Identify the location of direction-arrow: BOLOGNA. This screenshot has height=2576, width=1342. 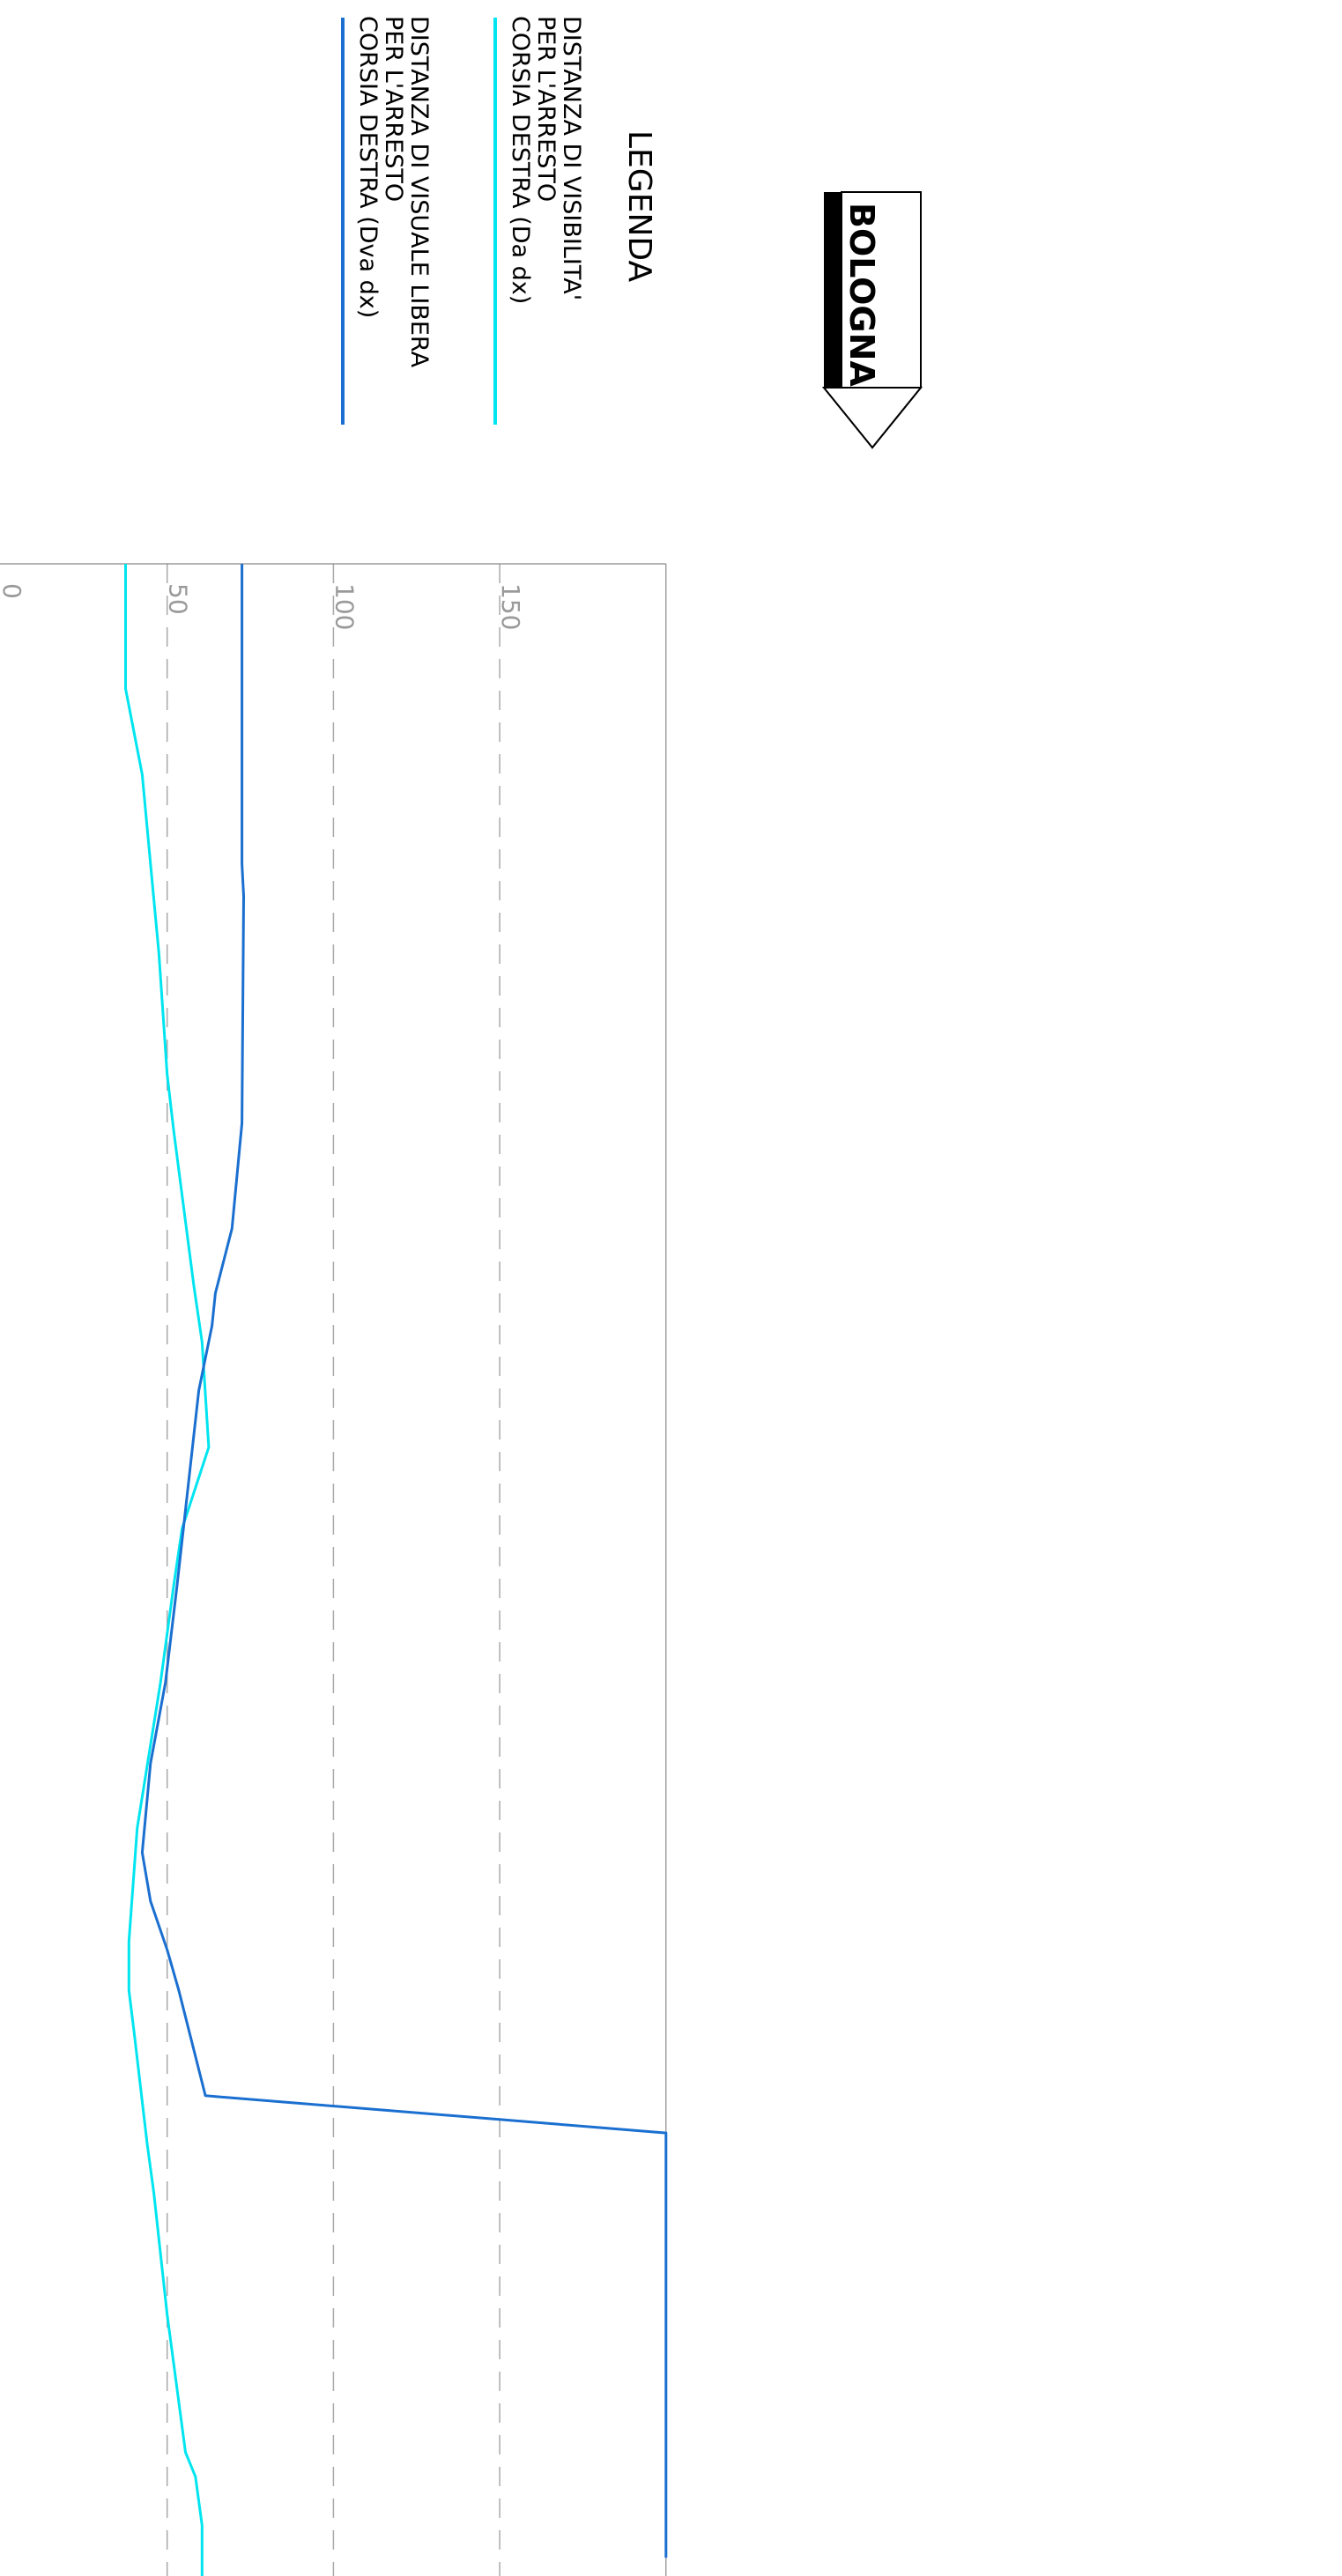
(872, 320).